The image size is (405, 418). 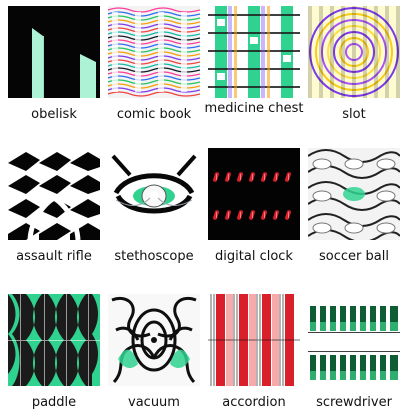 I want to click on comic-book-pattern-image, so click(x=154, y=52).